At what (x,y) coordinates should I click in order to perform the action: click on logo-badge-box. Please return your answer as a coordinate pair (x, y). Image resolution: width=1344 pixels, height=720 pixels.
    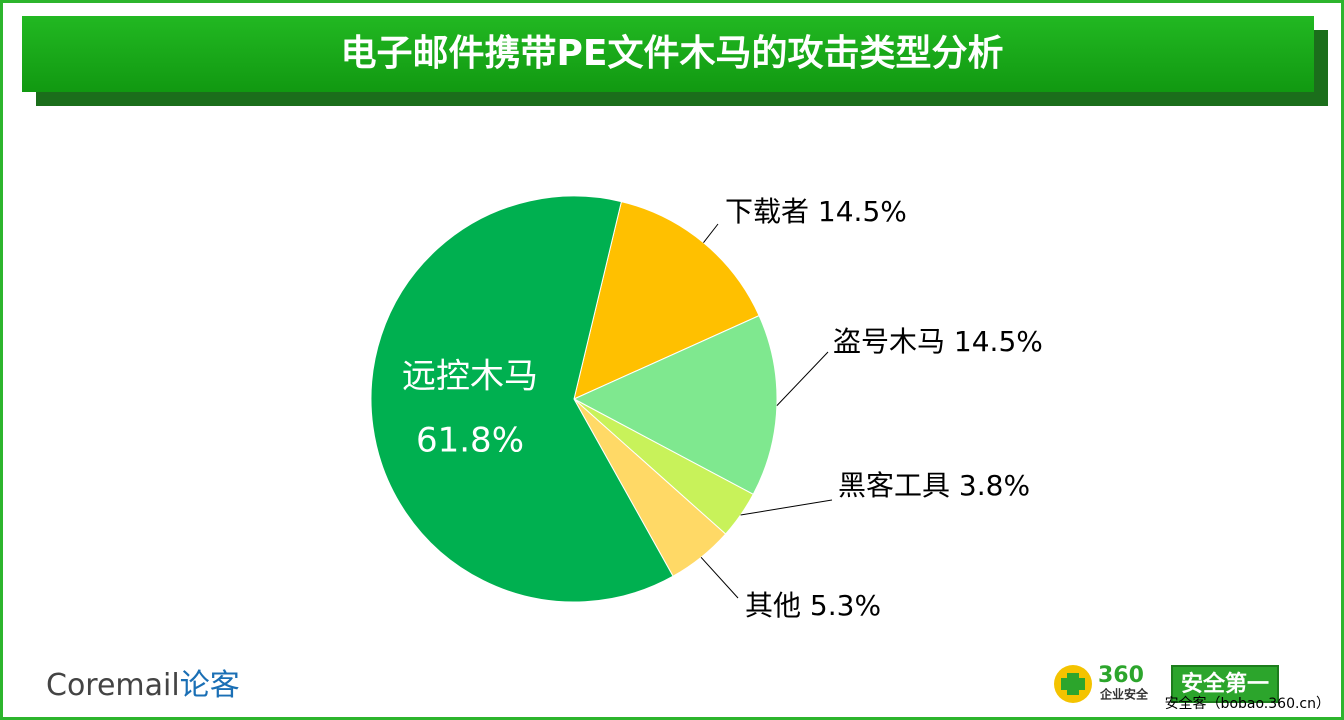
    Looking at the image, I should click on (1225, 684).